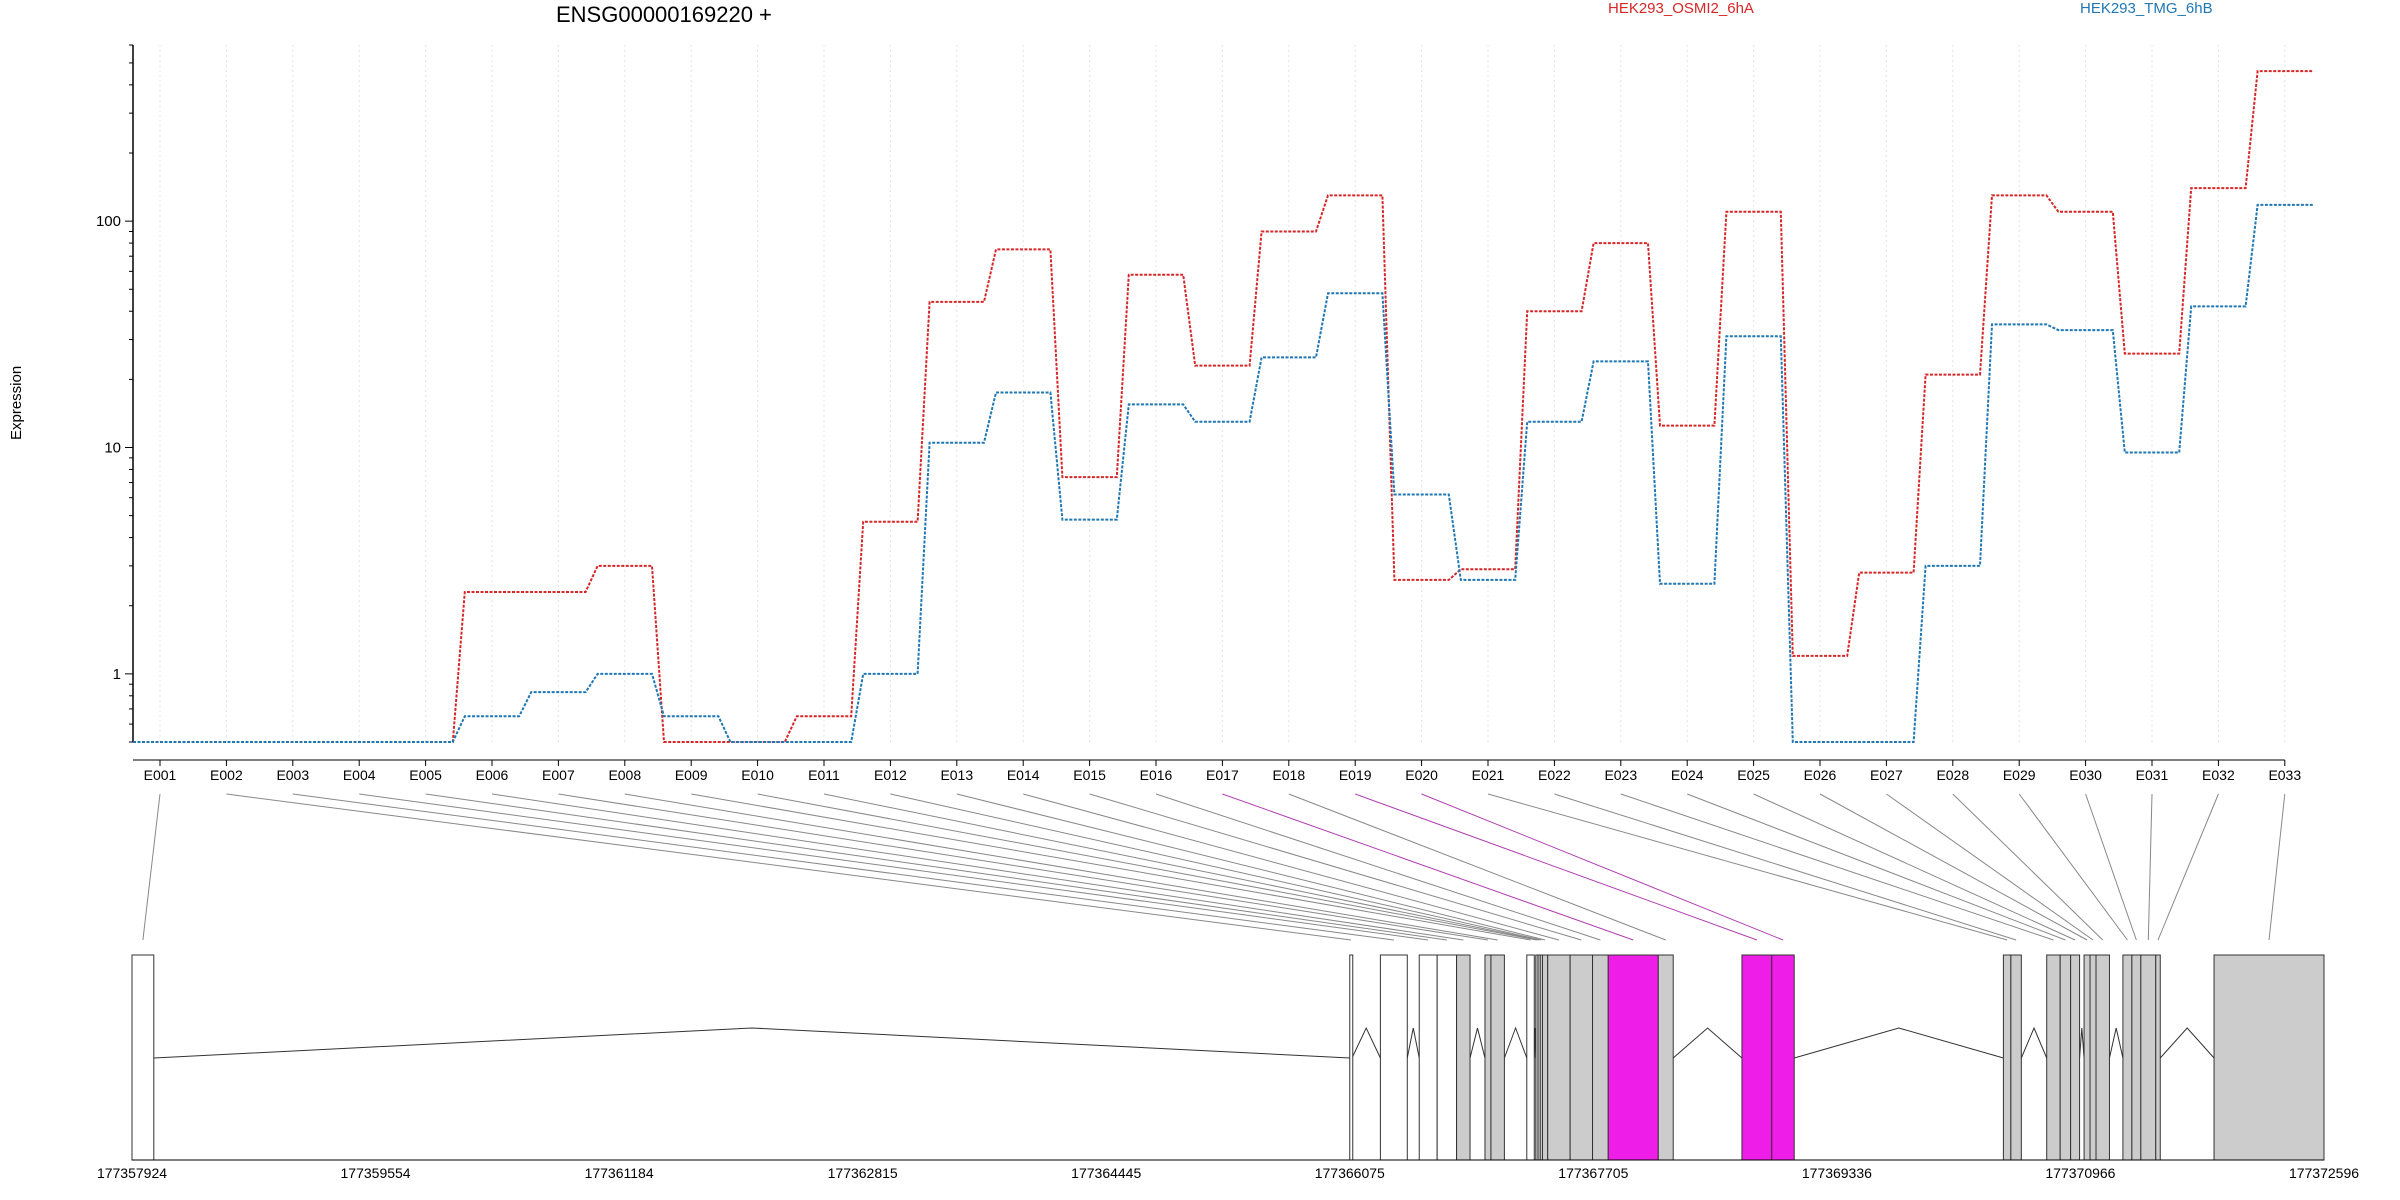 The image size is (2400, 1200). What do you see at coordinates (2218, 775) in the screenshot?
I see `x-tick-label-e032: E032` at bounding box center [2218, 775].